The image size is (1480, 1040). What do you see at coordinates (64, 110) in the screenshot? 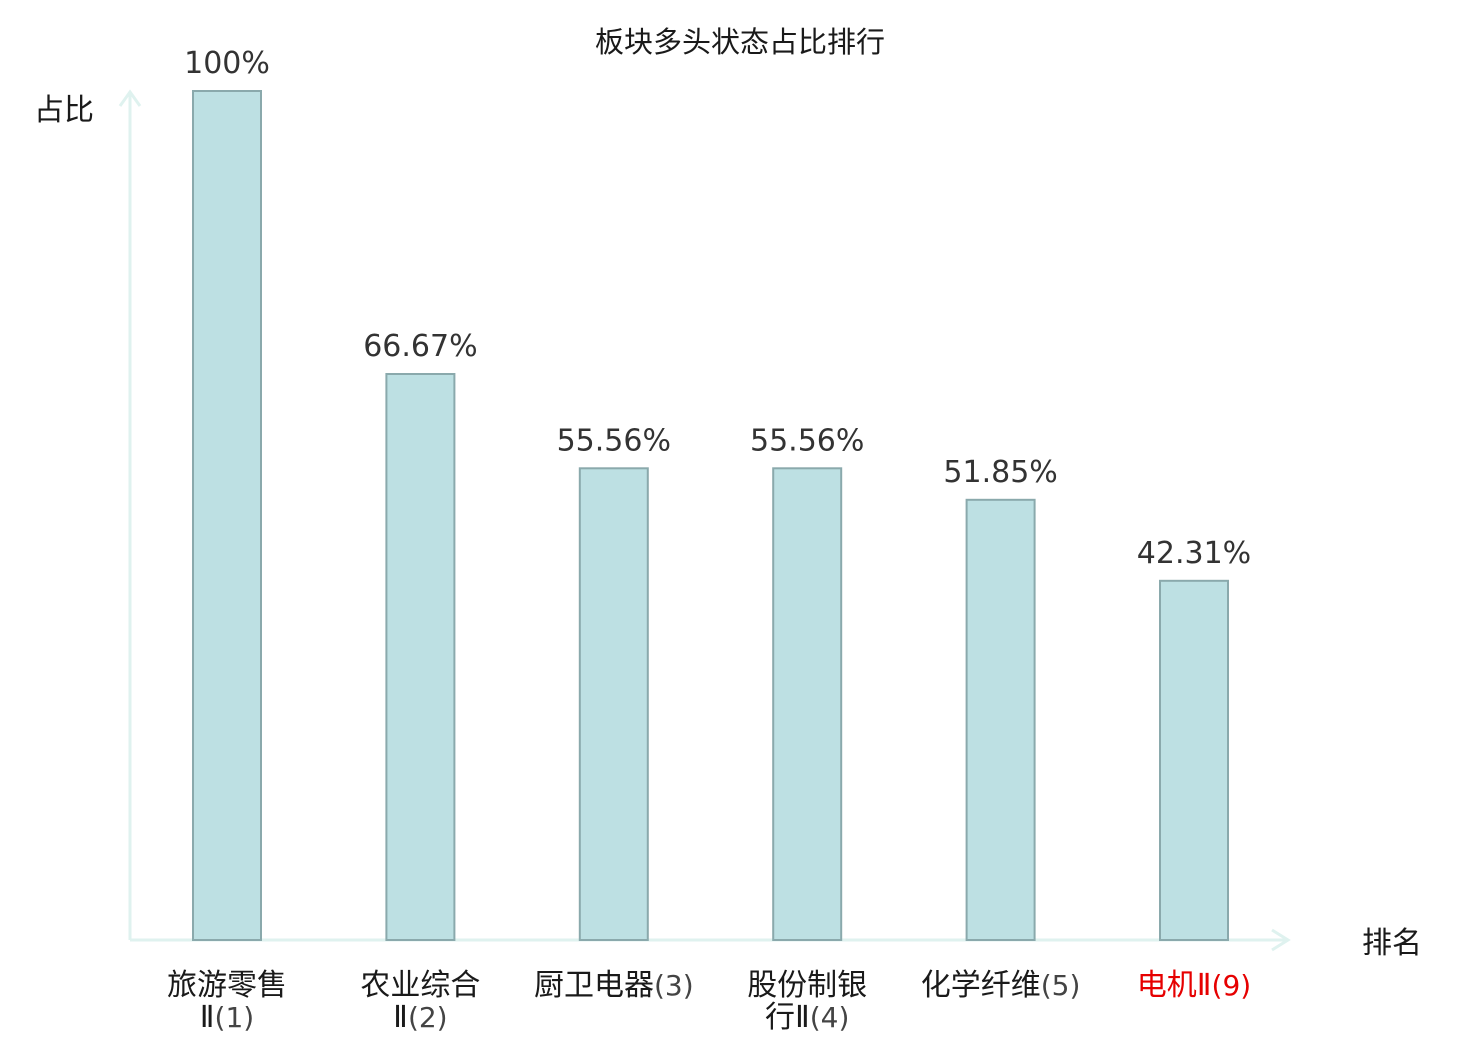
I see `y-axis-label: 占比` at bounding box center [64, 110].